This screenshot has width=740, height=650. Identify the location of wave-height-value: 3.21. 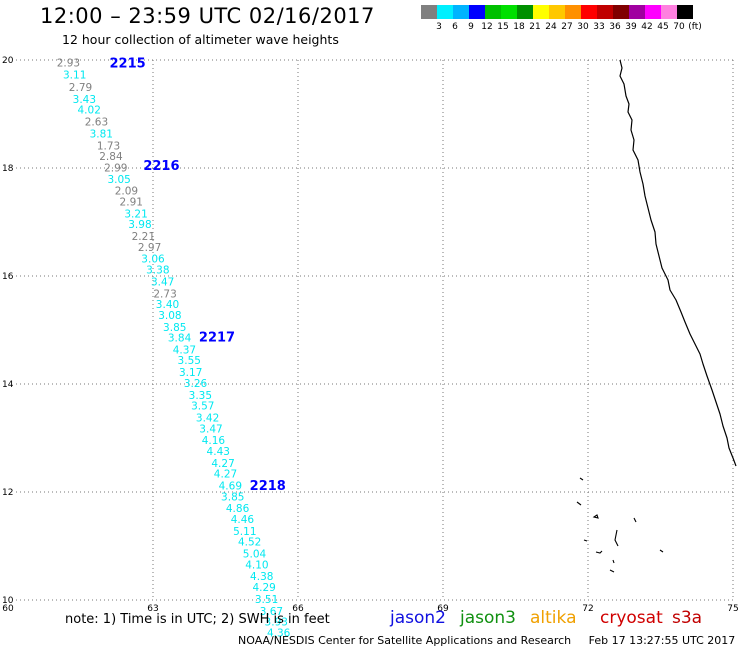
(135, 214).